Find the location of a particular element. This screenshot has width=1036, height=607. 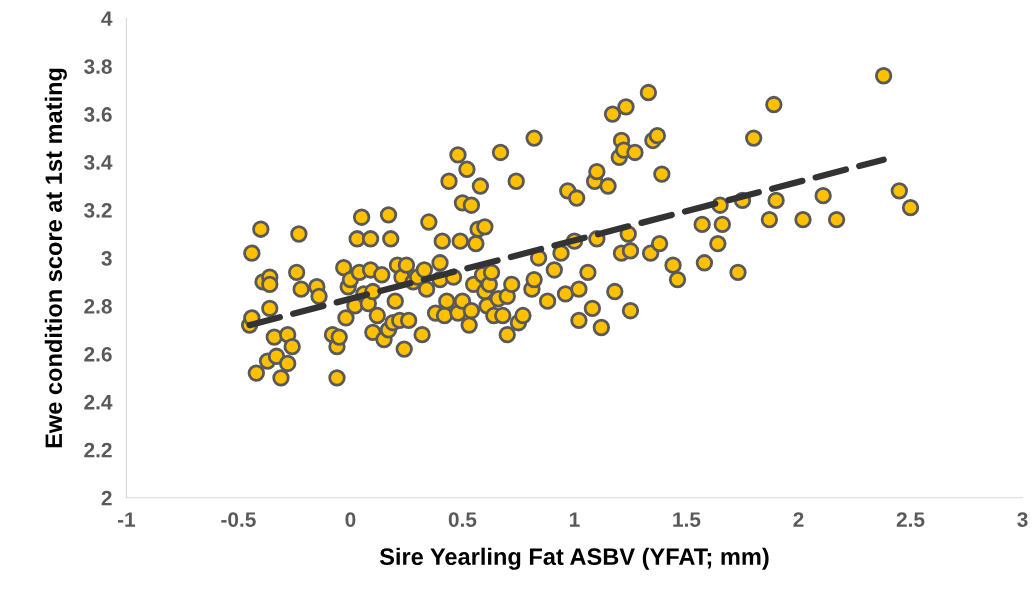

y-tick-label: 3 is located at coordinates (106, 258).